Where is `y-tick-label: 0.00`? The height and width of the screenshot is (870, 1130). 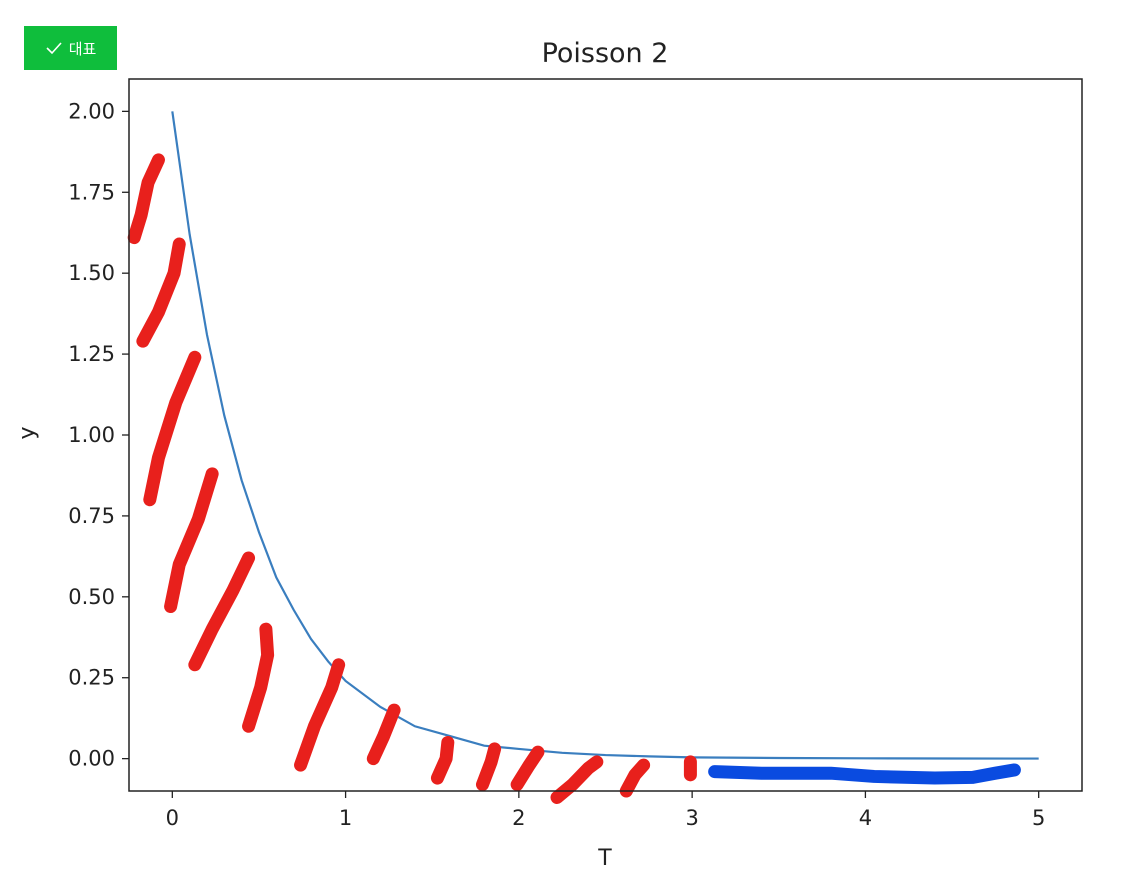 y-tick-label: 0.00 is located at coordinates (91, 759).